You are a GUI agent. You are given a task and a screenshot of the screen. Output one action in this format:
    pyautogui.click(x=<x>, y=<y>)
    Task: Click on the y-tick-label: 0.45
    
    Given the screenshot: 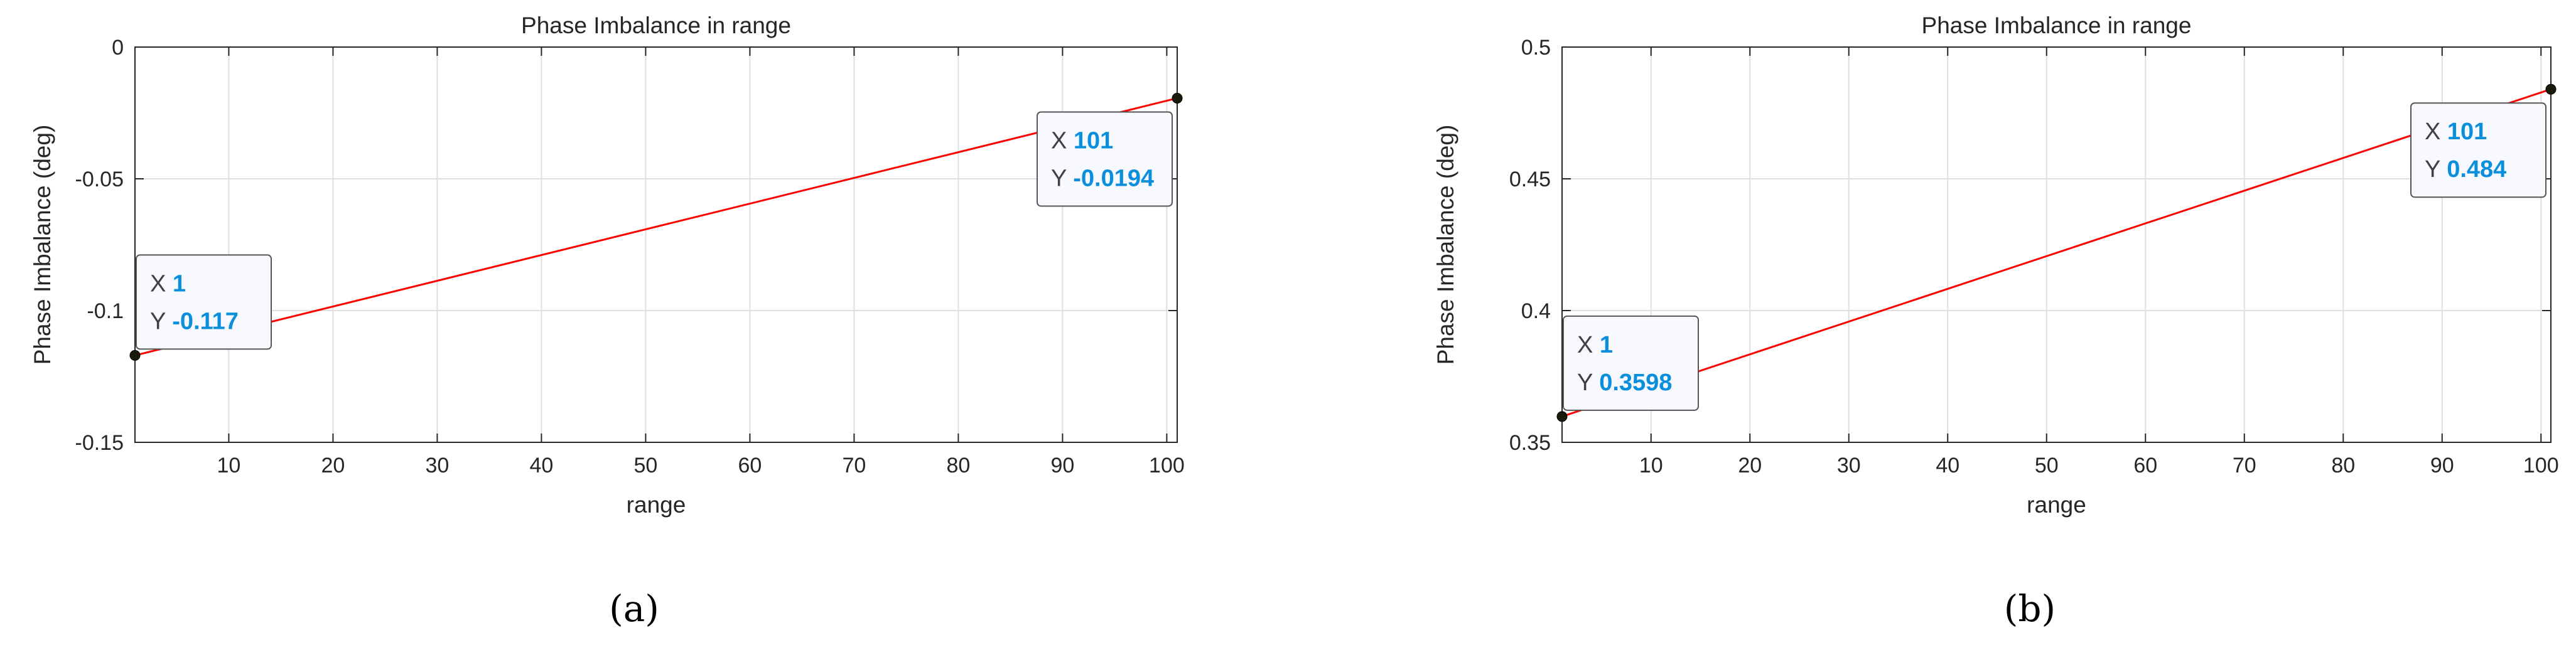 What is the action you would take?
    pyautogui.click(x=1530, y=179)
    